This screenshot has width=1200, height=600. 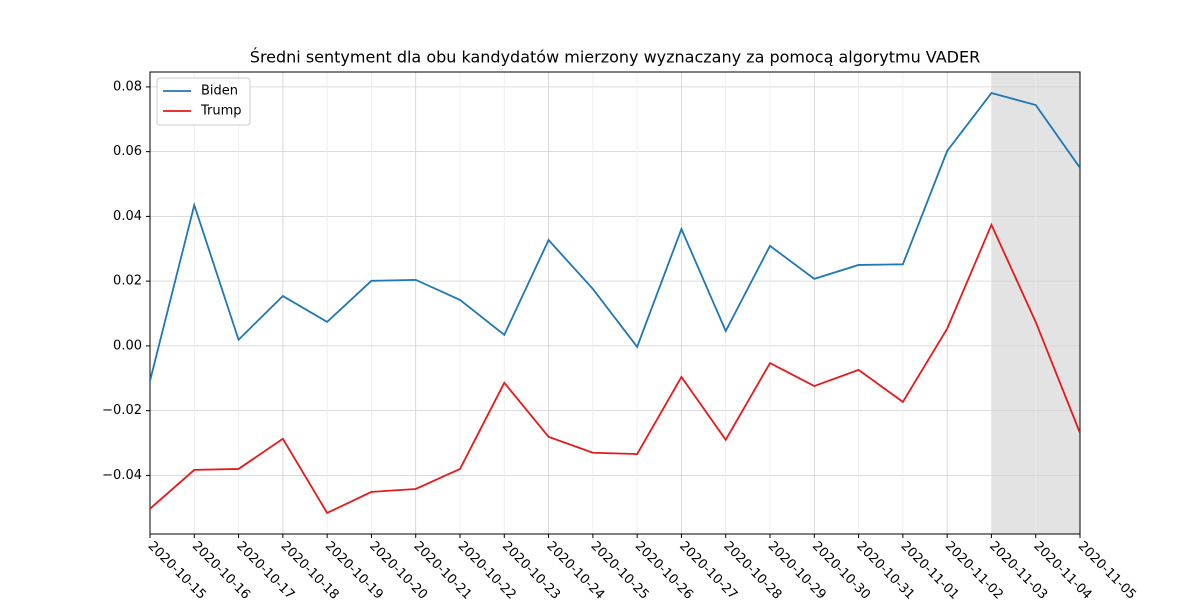 I want to click on legend-label: Trump, so click(x=221, y=111).